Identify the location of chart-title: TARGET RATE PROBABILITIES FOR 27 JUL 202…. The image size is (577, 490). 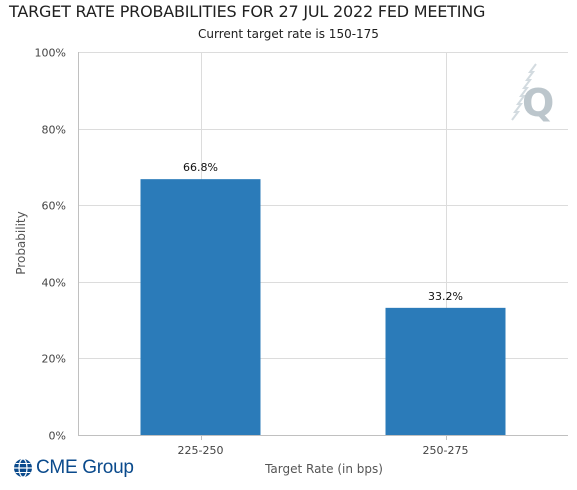
(247, 11).